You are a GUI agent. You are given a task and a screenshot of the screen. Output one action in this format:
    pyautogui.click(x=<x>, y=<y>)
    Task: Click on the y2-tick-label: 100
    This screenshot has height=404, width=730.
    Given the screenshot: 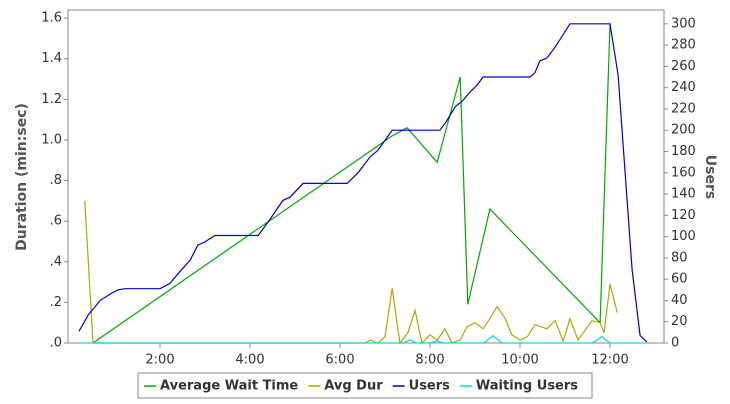 What is the action you would take?
    pyautogui.click(x=683, y=236)
    